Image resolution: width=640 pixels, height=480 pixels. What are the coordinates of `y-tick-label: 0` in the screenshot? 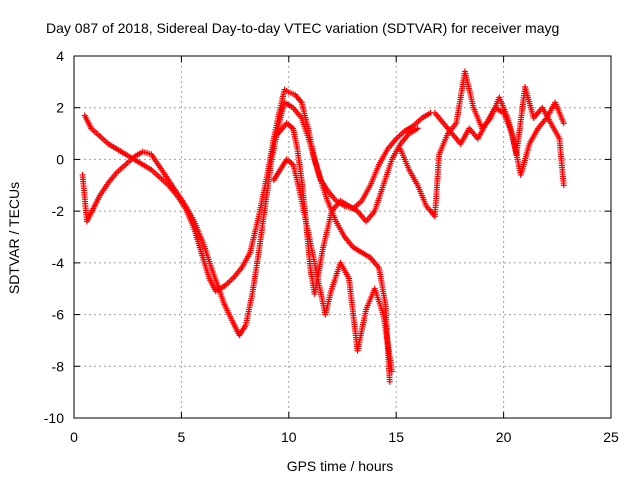 It's located at (60, 159).